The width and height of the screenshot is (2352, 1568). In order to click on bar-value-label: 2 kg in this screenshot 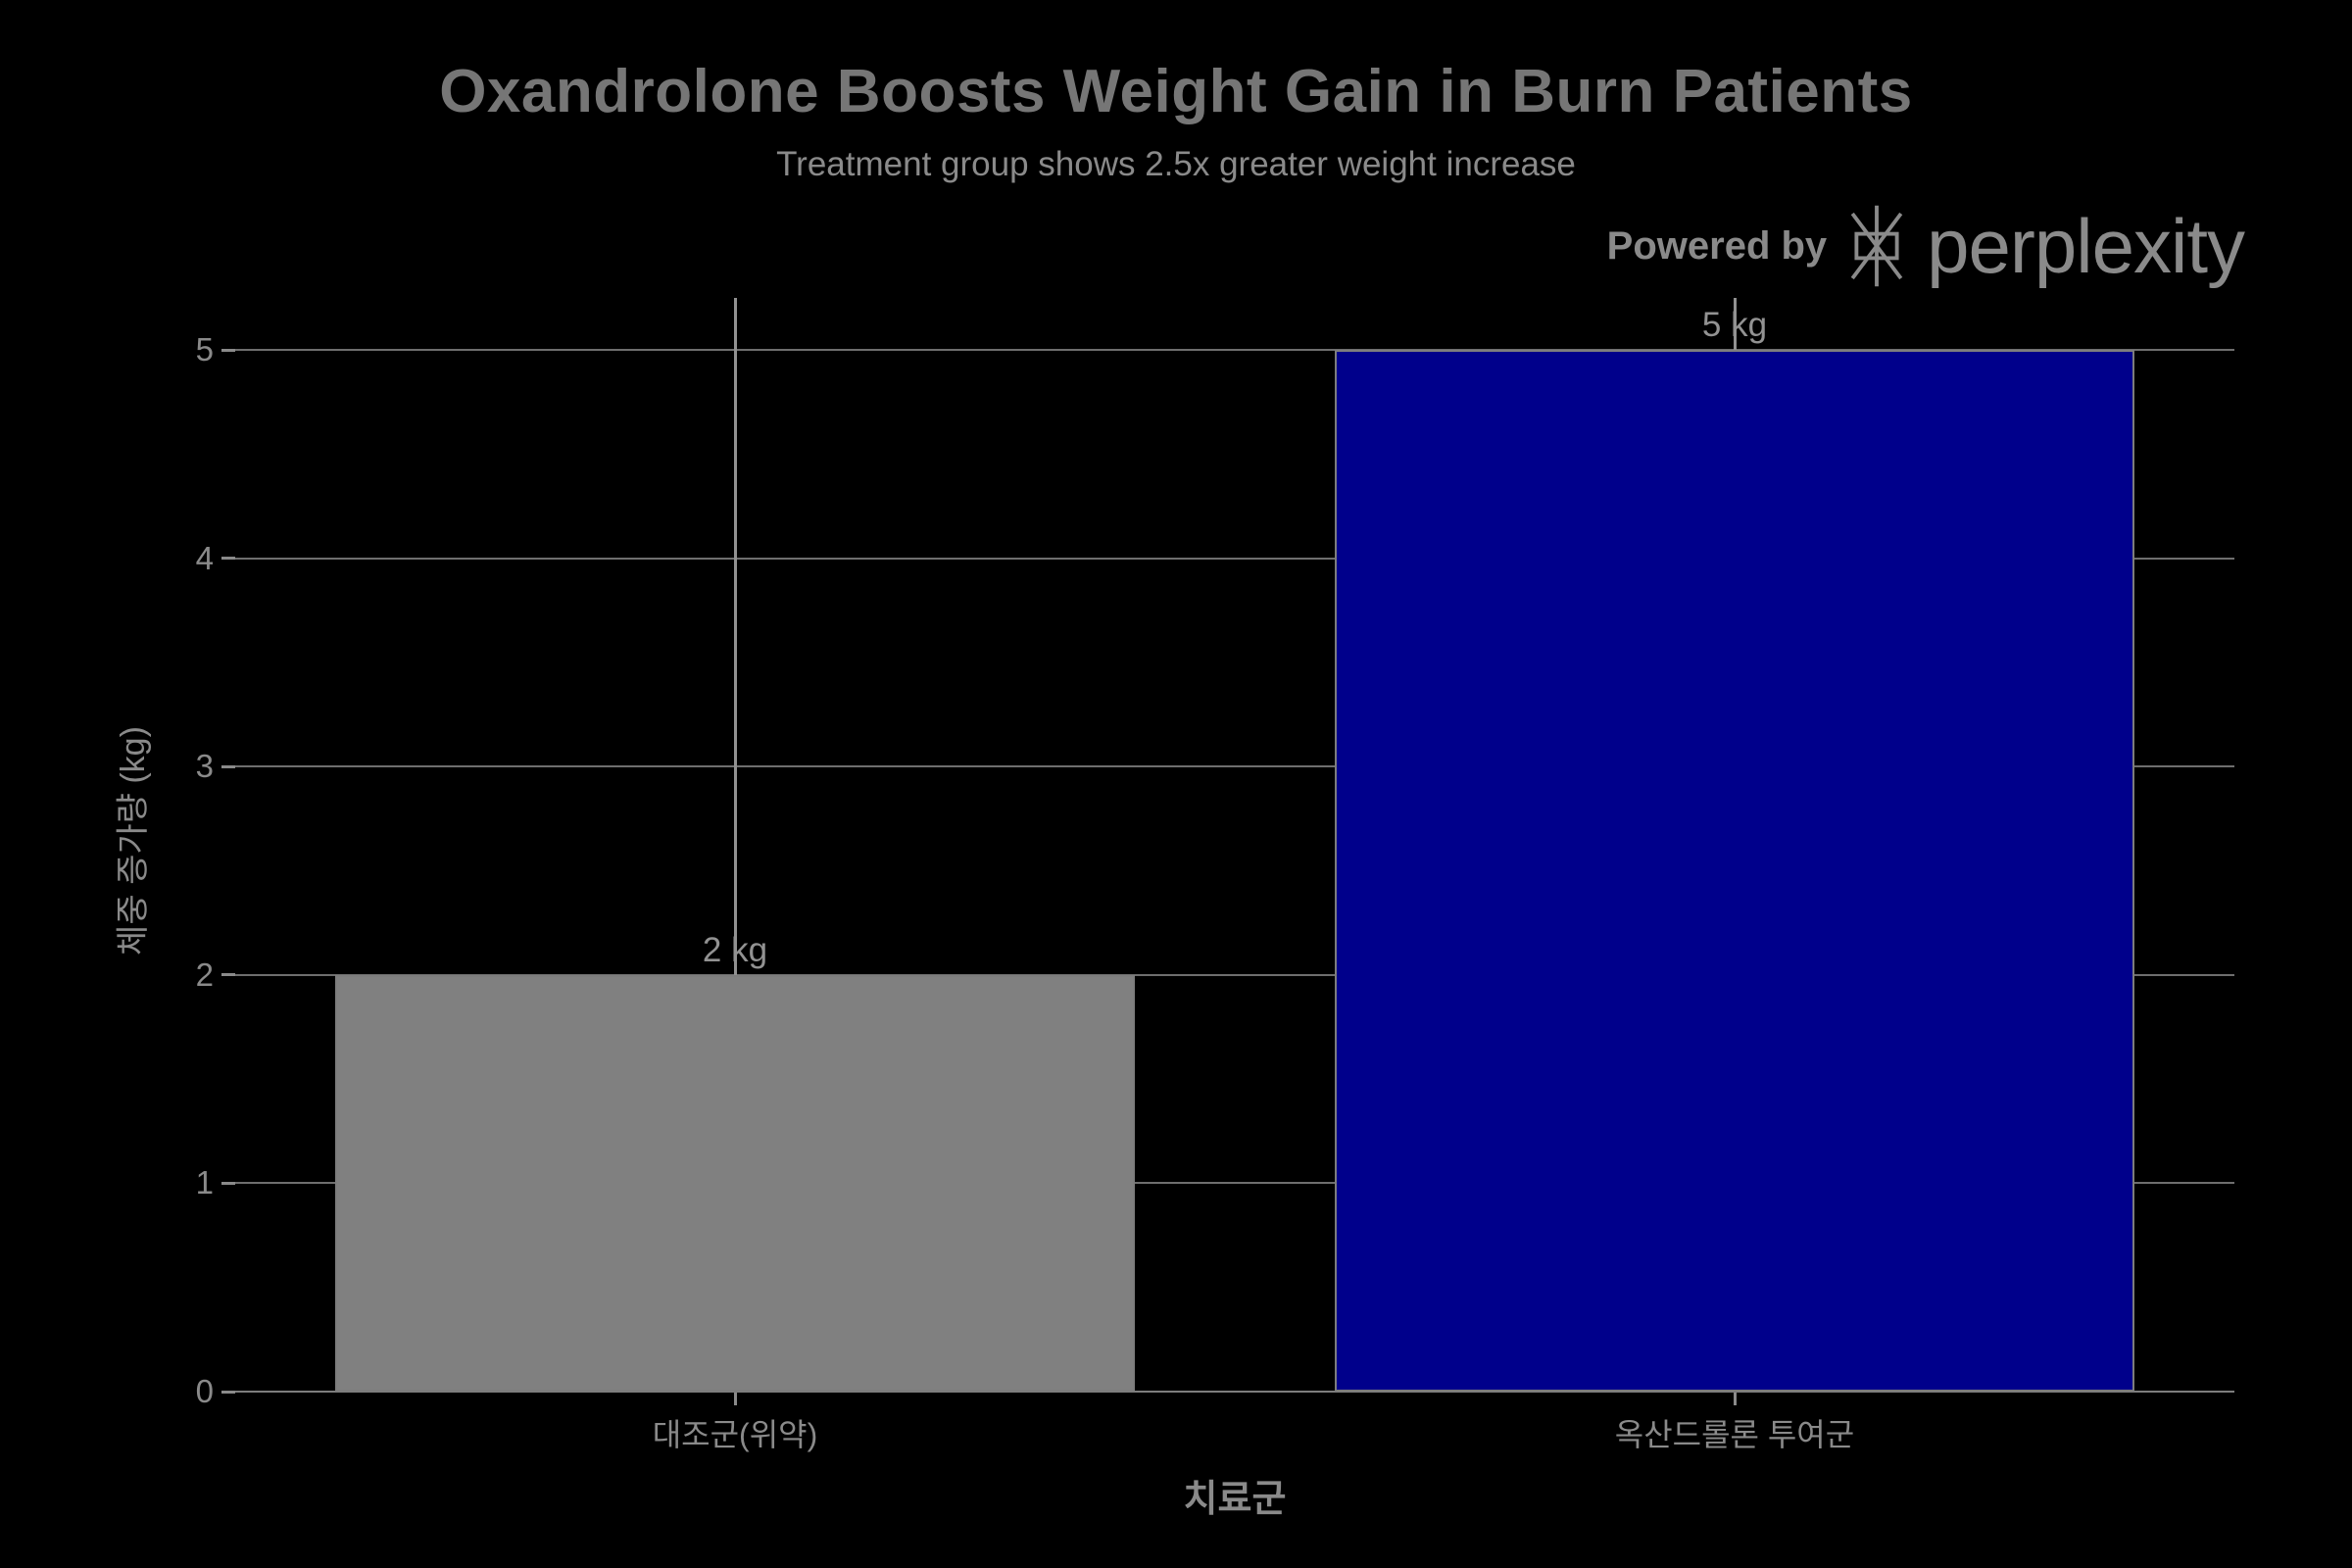, I will do `click(735, 949)`.